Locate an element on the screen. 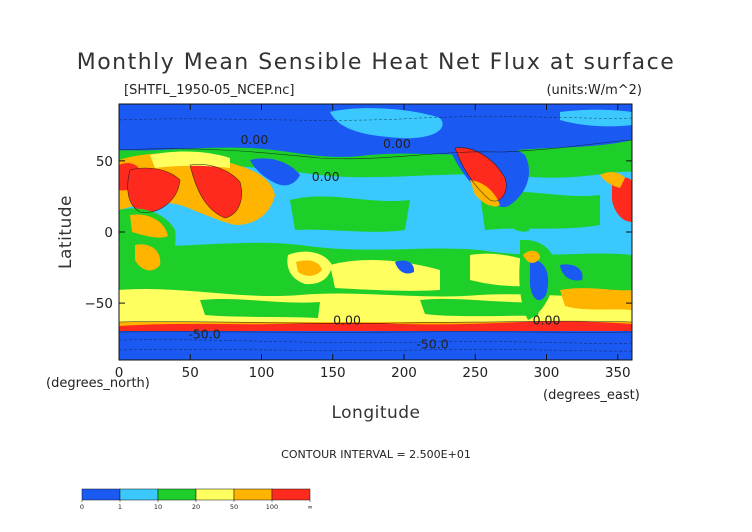 The width and height of the screenshot is (752, 532). y-tick-label: −50 is located at coordinates (99, 304).